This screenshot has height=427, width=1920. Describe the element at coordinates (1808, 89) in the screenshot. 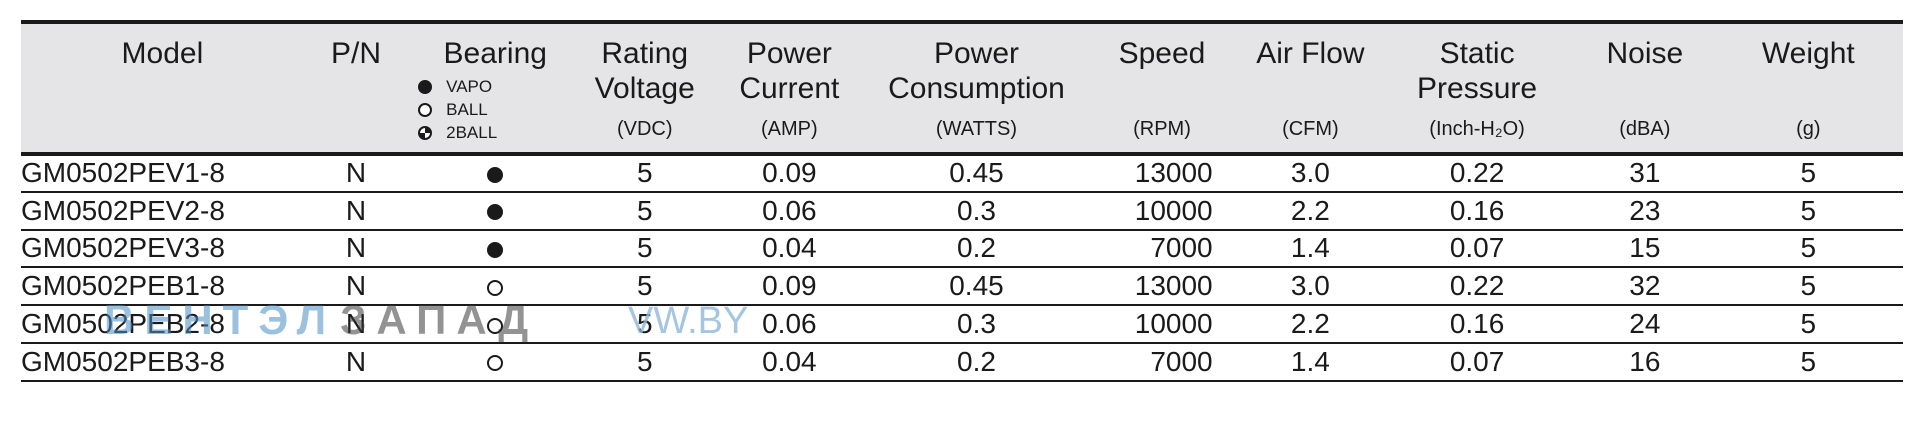

I see `weight-header: Weight (g)` at that location.